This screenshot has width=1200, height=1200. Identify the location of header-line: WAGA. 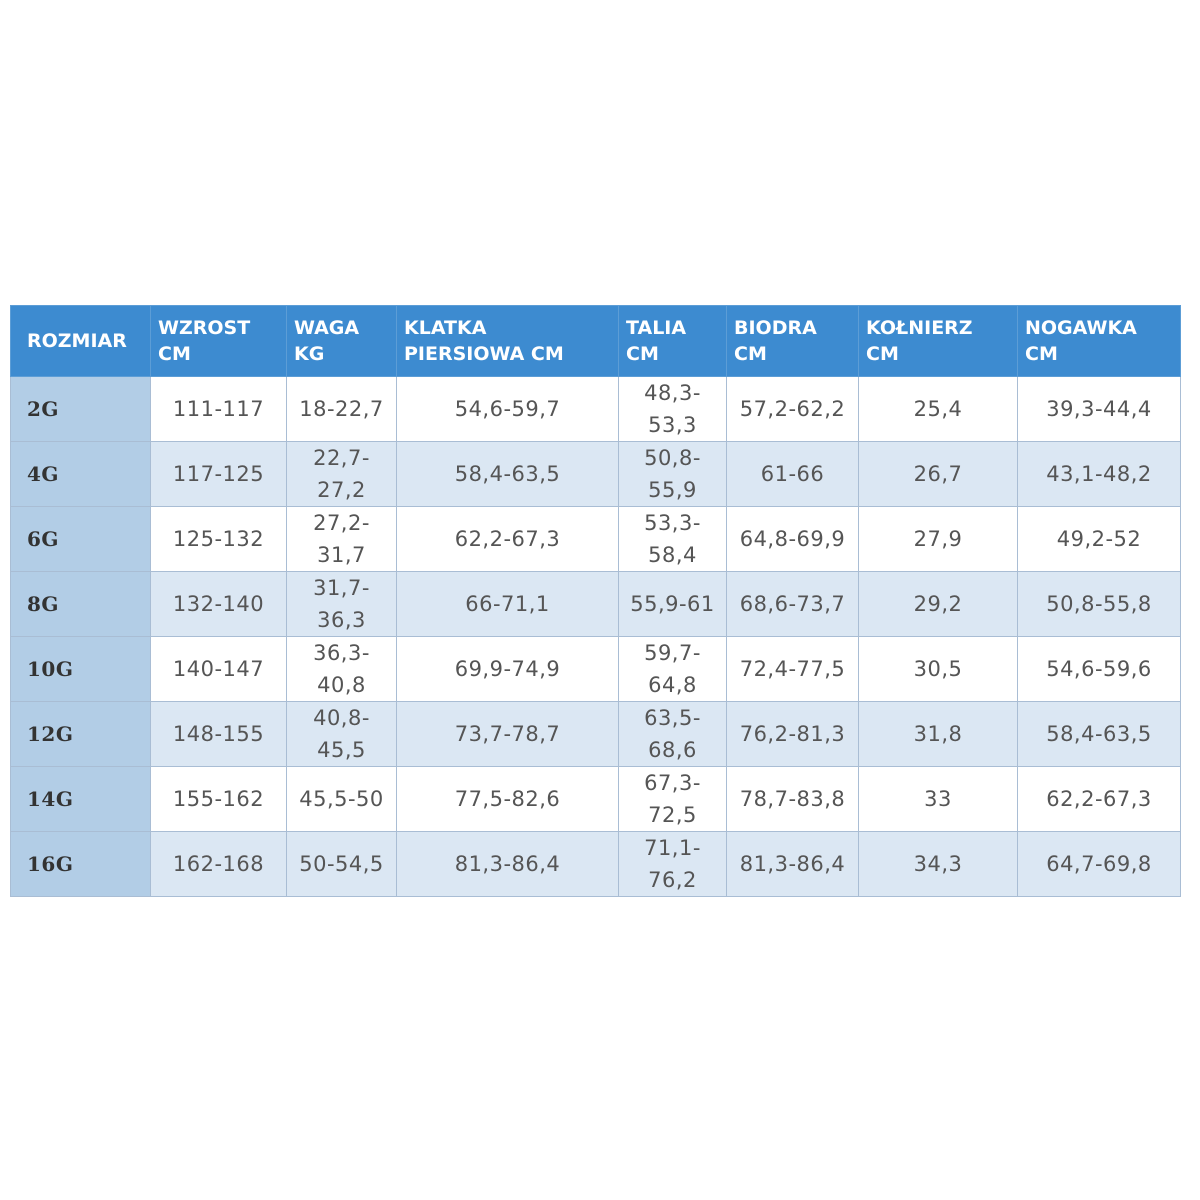
(327, 328).